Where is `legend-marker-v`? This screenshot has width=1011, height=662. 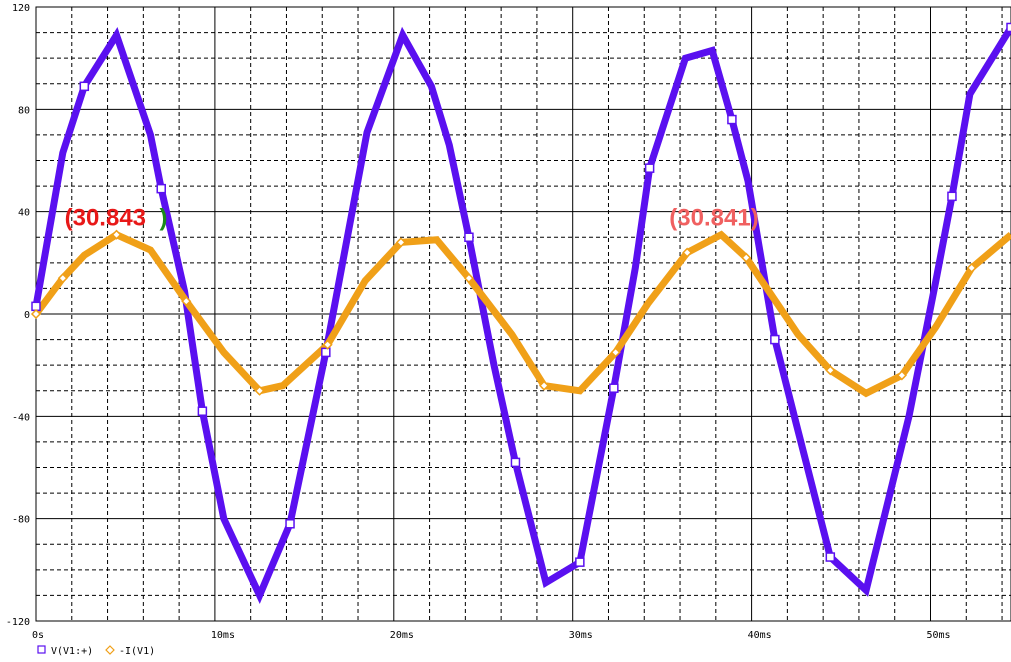 legend-marker-v is located at coordinates (41, 649).